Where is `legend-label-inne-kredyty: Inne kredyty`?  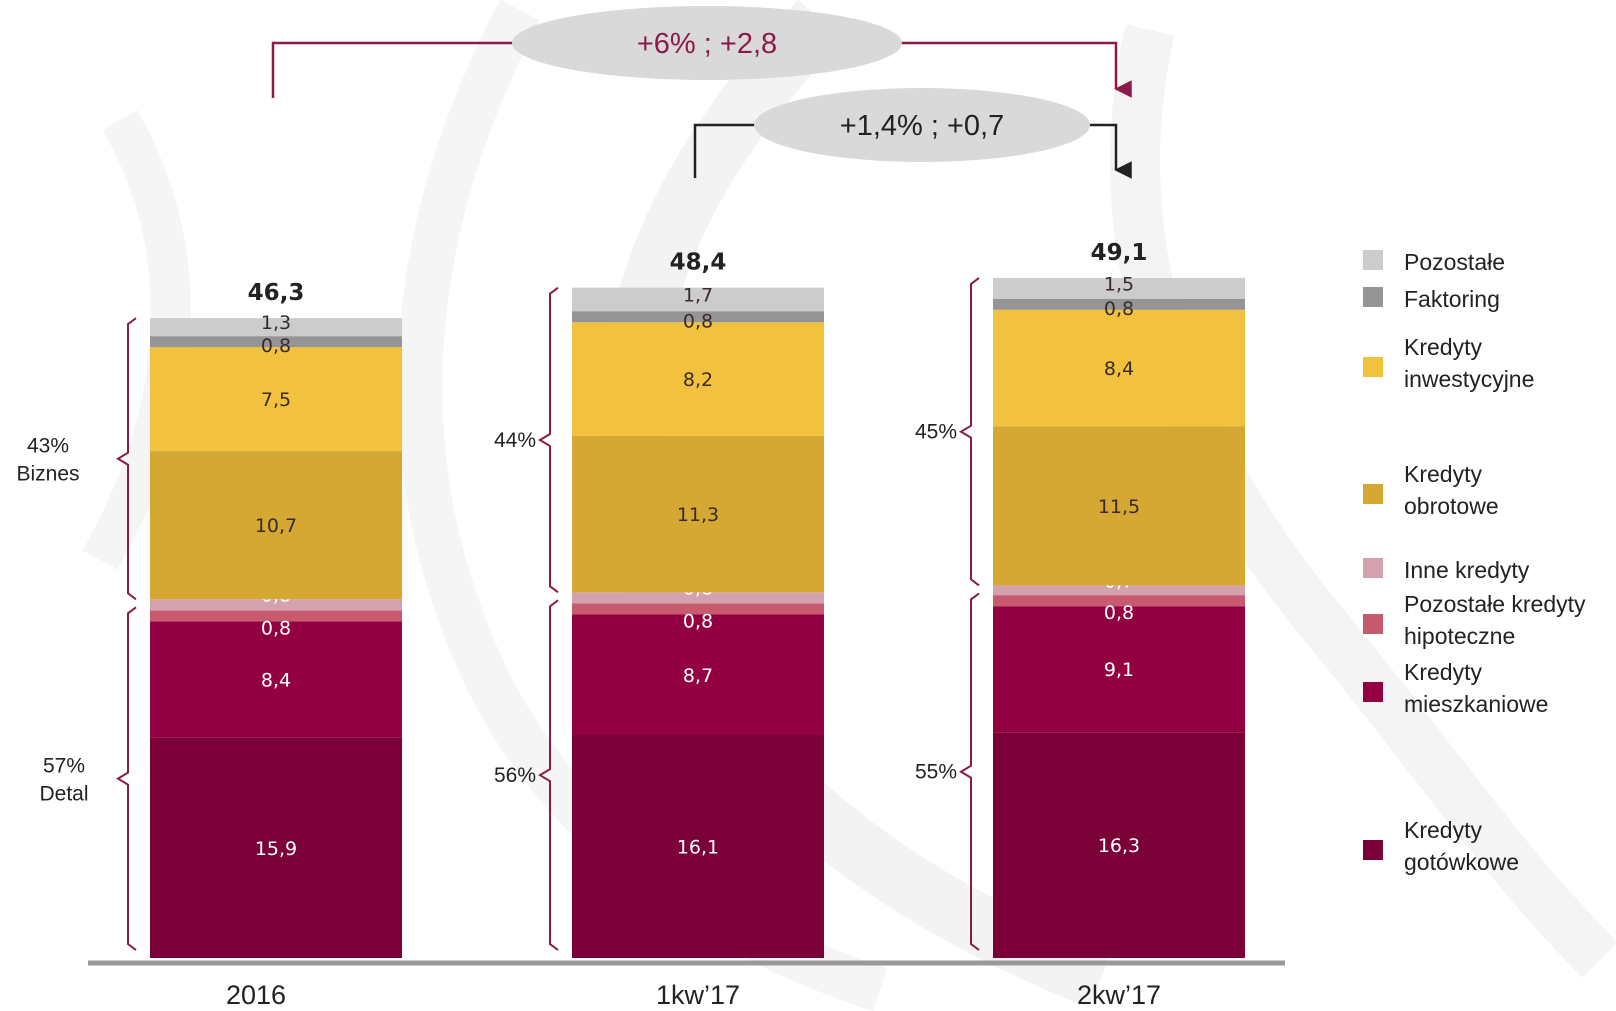
legend-label-inne-kredyty: Inne kredyty is located at coordinates (1467, 570).